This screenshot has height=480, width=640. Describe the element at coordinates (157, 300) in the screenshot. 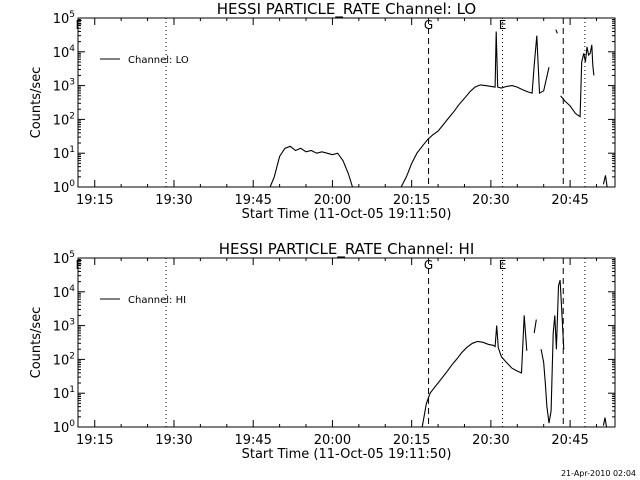

I see `legend-label: Channel: HI` at that location.